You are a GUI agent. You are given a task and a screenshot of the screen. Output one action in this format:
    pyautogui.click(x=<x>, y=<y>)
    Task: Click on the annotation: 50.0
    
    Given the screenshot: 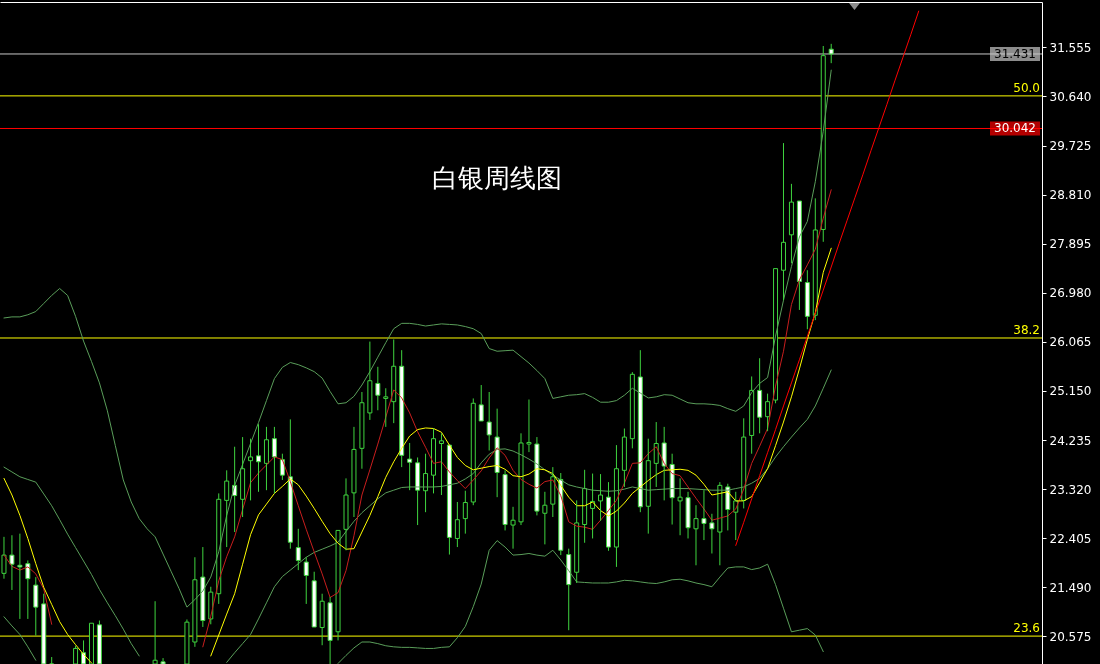 What is the action you would take?
    pyautogui.click(x=1026, y=87)
    